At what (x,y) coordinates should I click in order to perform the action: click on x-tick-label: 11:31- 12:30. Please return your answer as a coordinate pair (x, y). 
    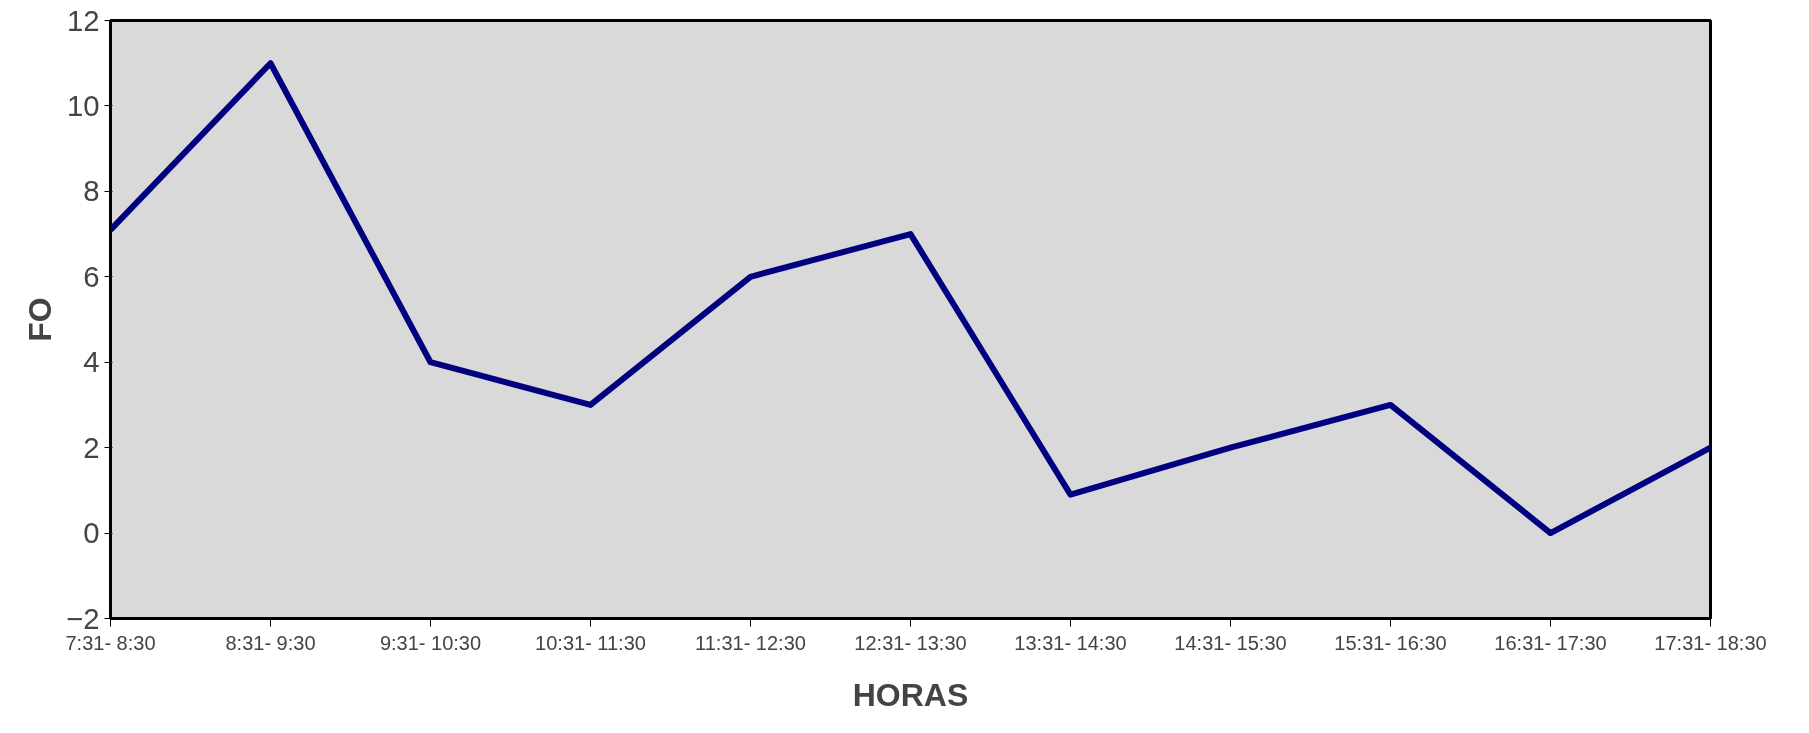
    Looking at the image, I should click on (750, 642).